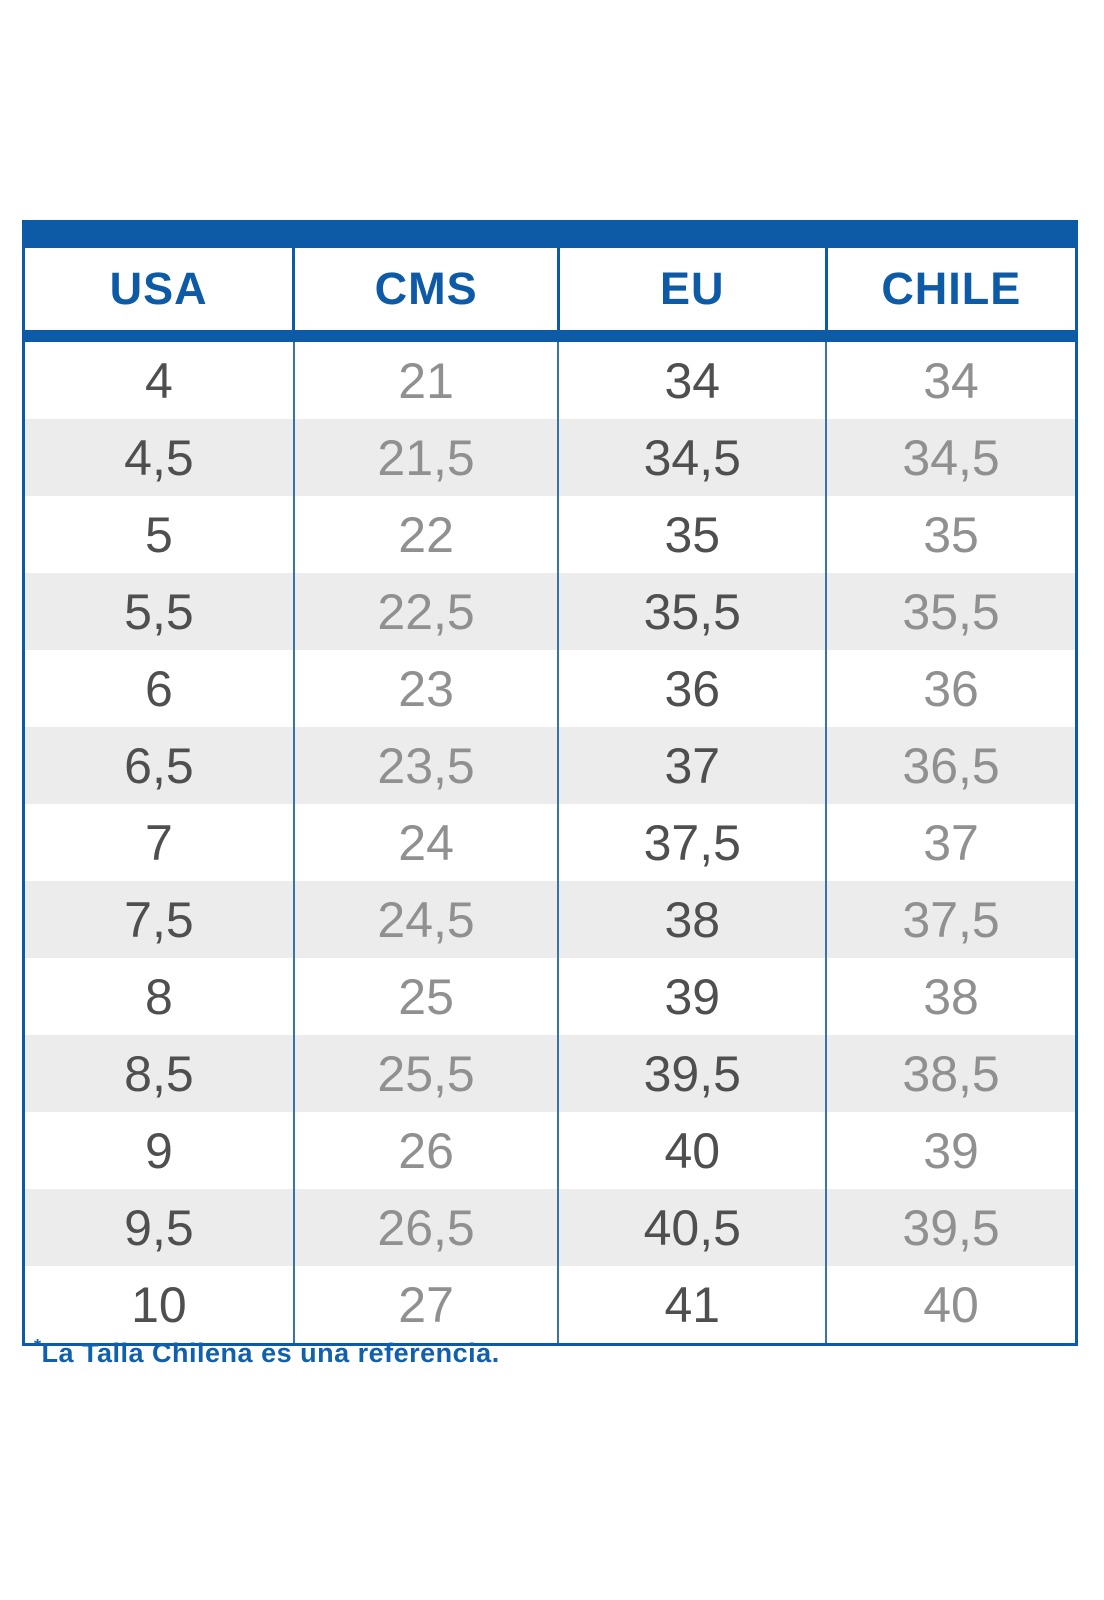 Image resolution: width=1104 pixels, height=1600 pixels. I want to click on table-cell: 26, so click(425, 1150).